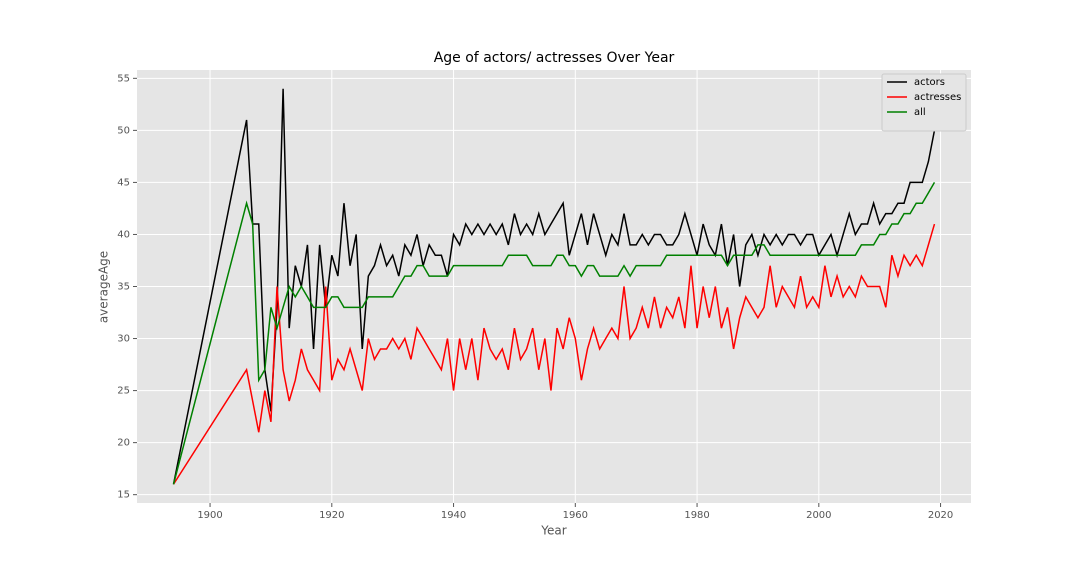 The height and width of the screenshot is (580, 1080). I want to click on x-tick-label: 2000, so click(818, 515).